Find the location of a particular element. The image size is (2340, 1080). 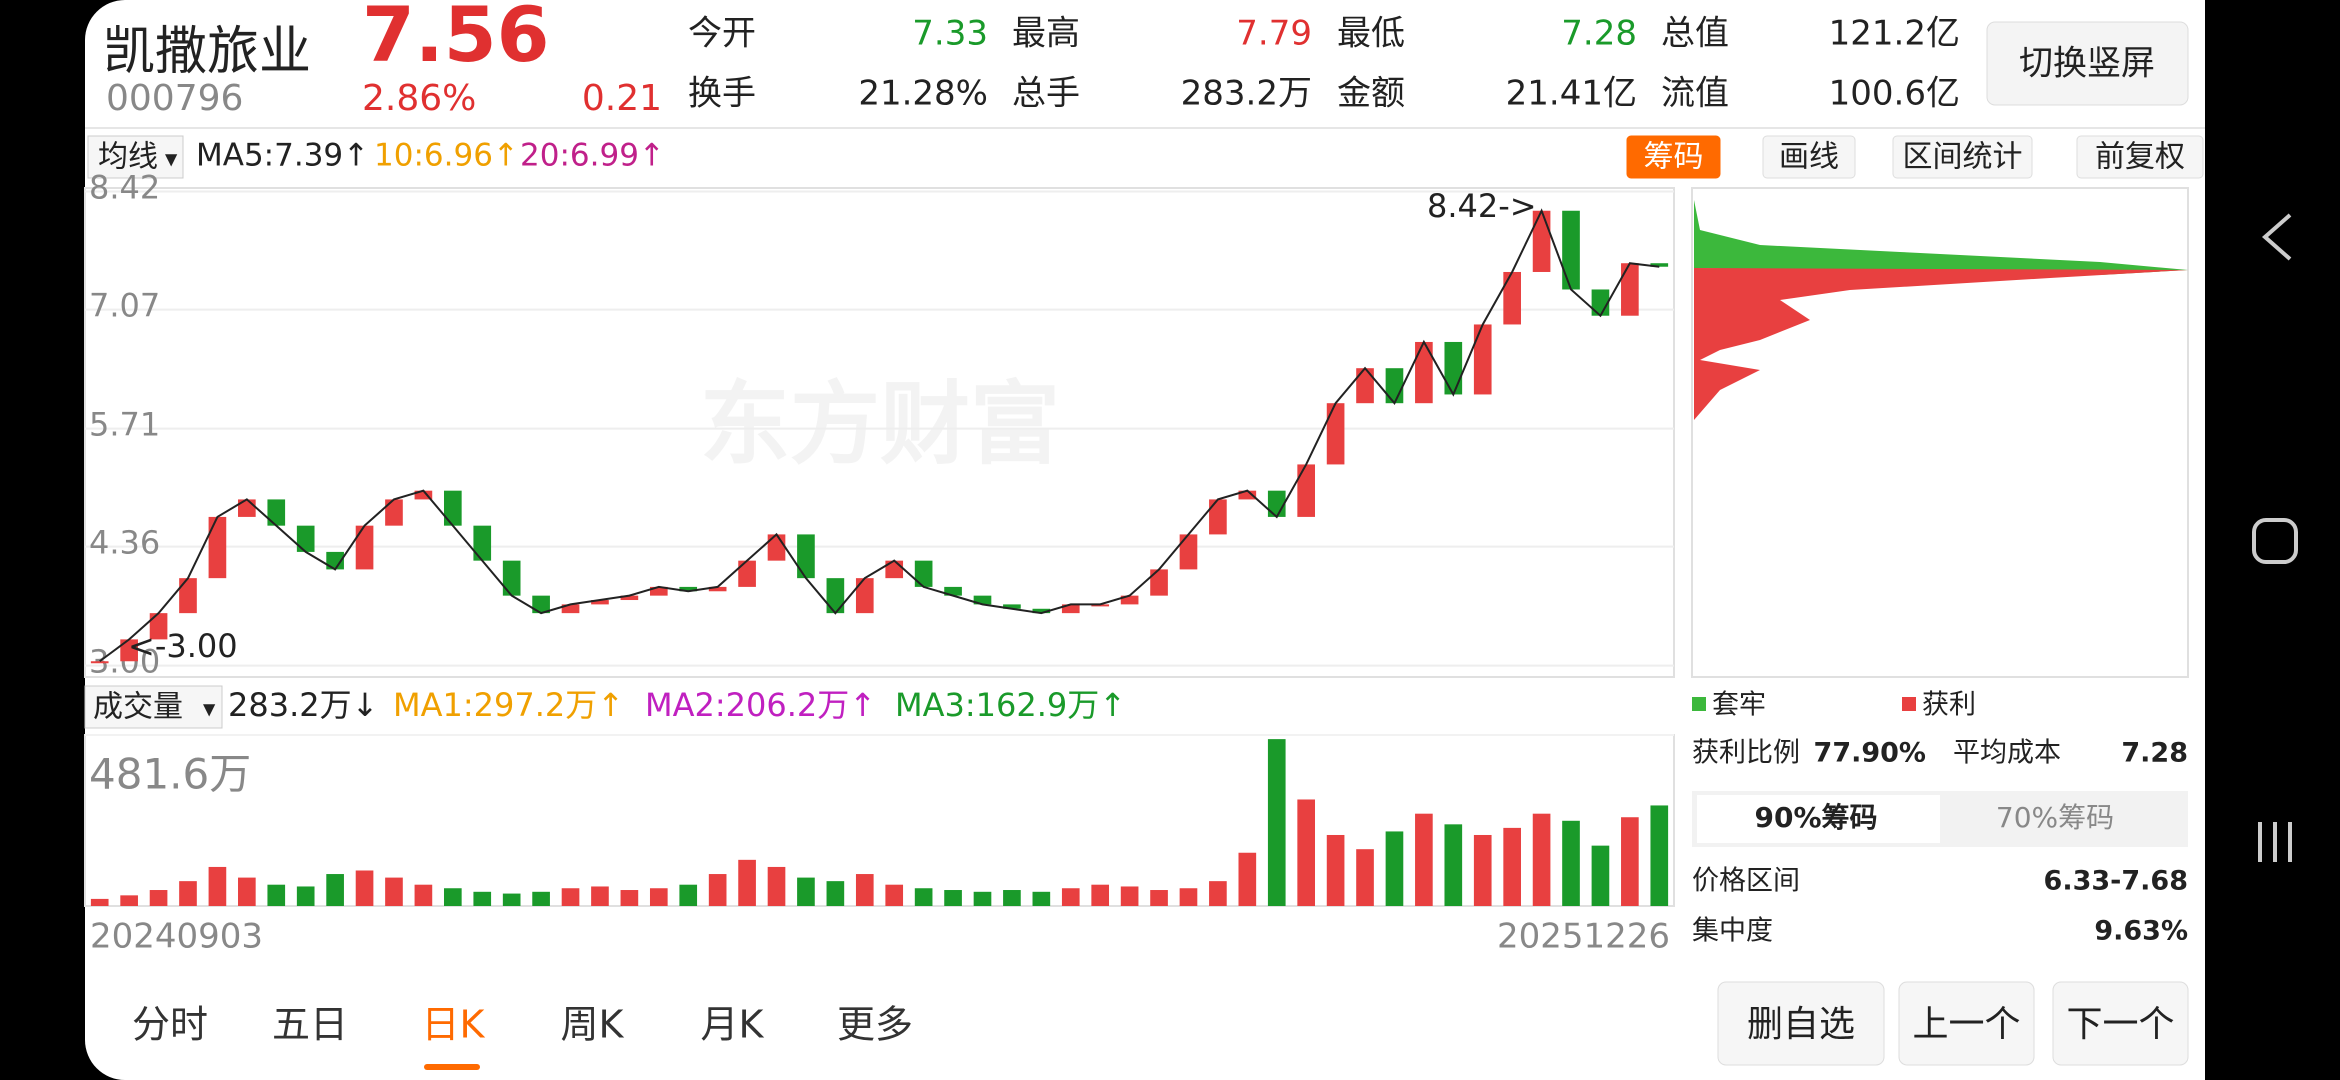

stat-value: 283.2万 is located at coordinates (1246, 94).